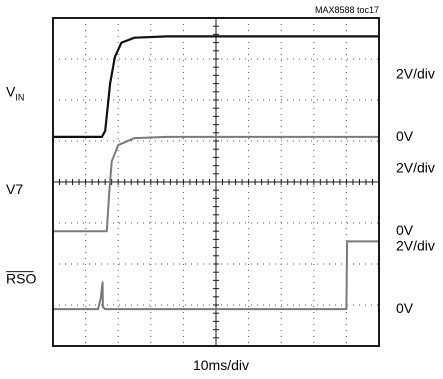 The width and height of the screenshot is (443, 379). What do you see at coordinates (19, 98) in the screenshot?
I see `trace-name-subscript: IN` at bounding box center [19, 98].